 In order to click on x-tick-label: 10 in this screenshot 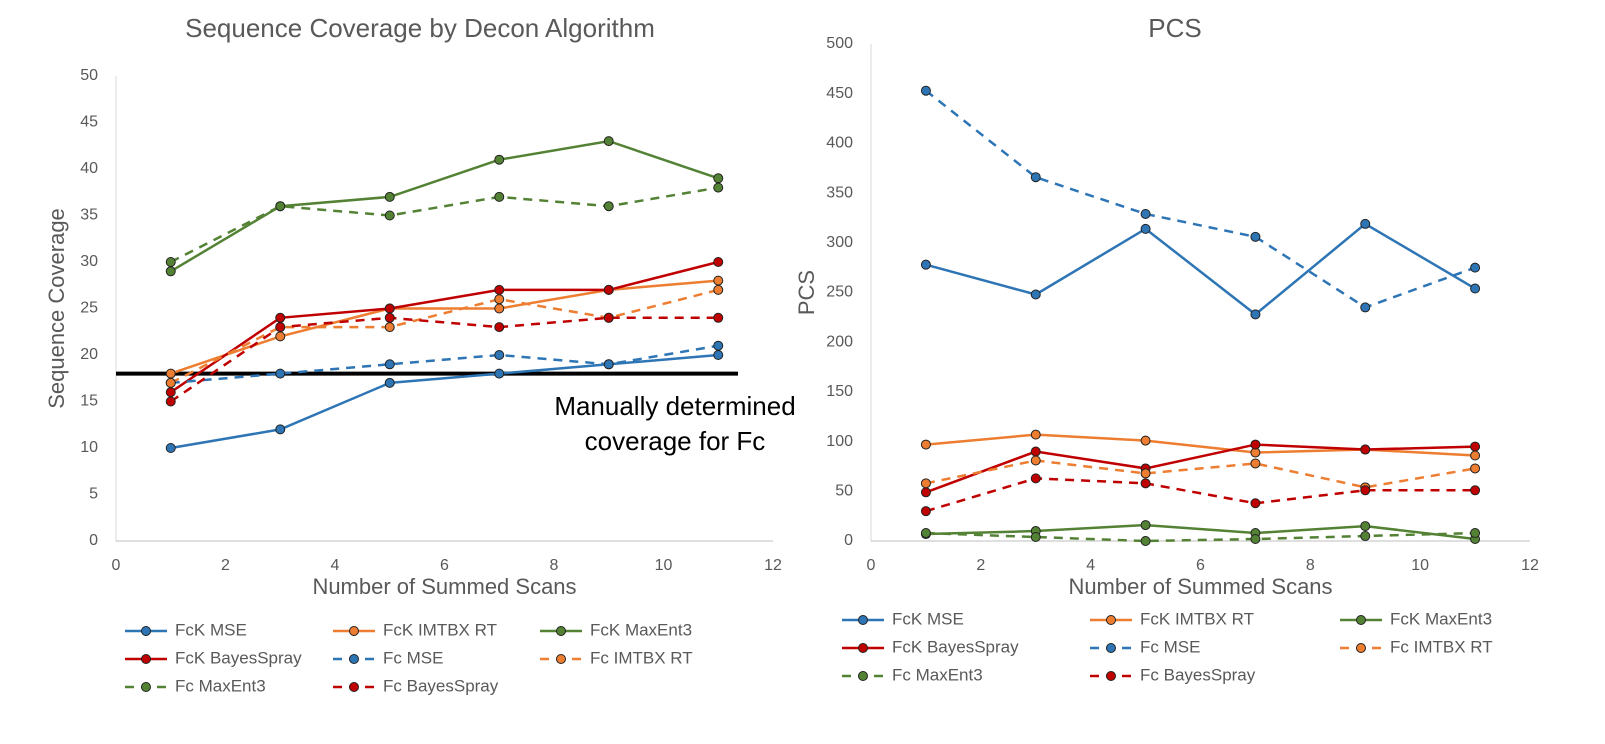, I will do `click(1420, 565)`.